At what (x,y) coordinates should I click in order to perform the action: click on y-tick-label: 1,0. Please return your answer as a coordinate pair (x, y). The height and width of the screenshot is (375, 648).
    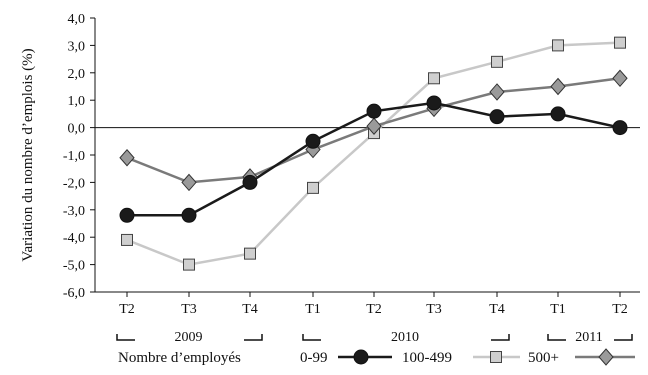
    Looking at the image, I should click on (77, 101).